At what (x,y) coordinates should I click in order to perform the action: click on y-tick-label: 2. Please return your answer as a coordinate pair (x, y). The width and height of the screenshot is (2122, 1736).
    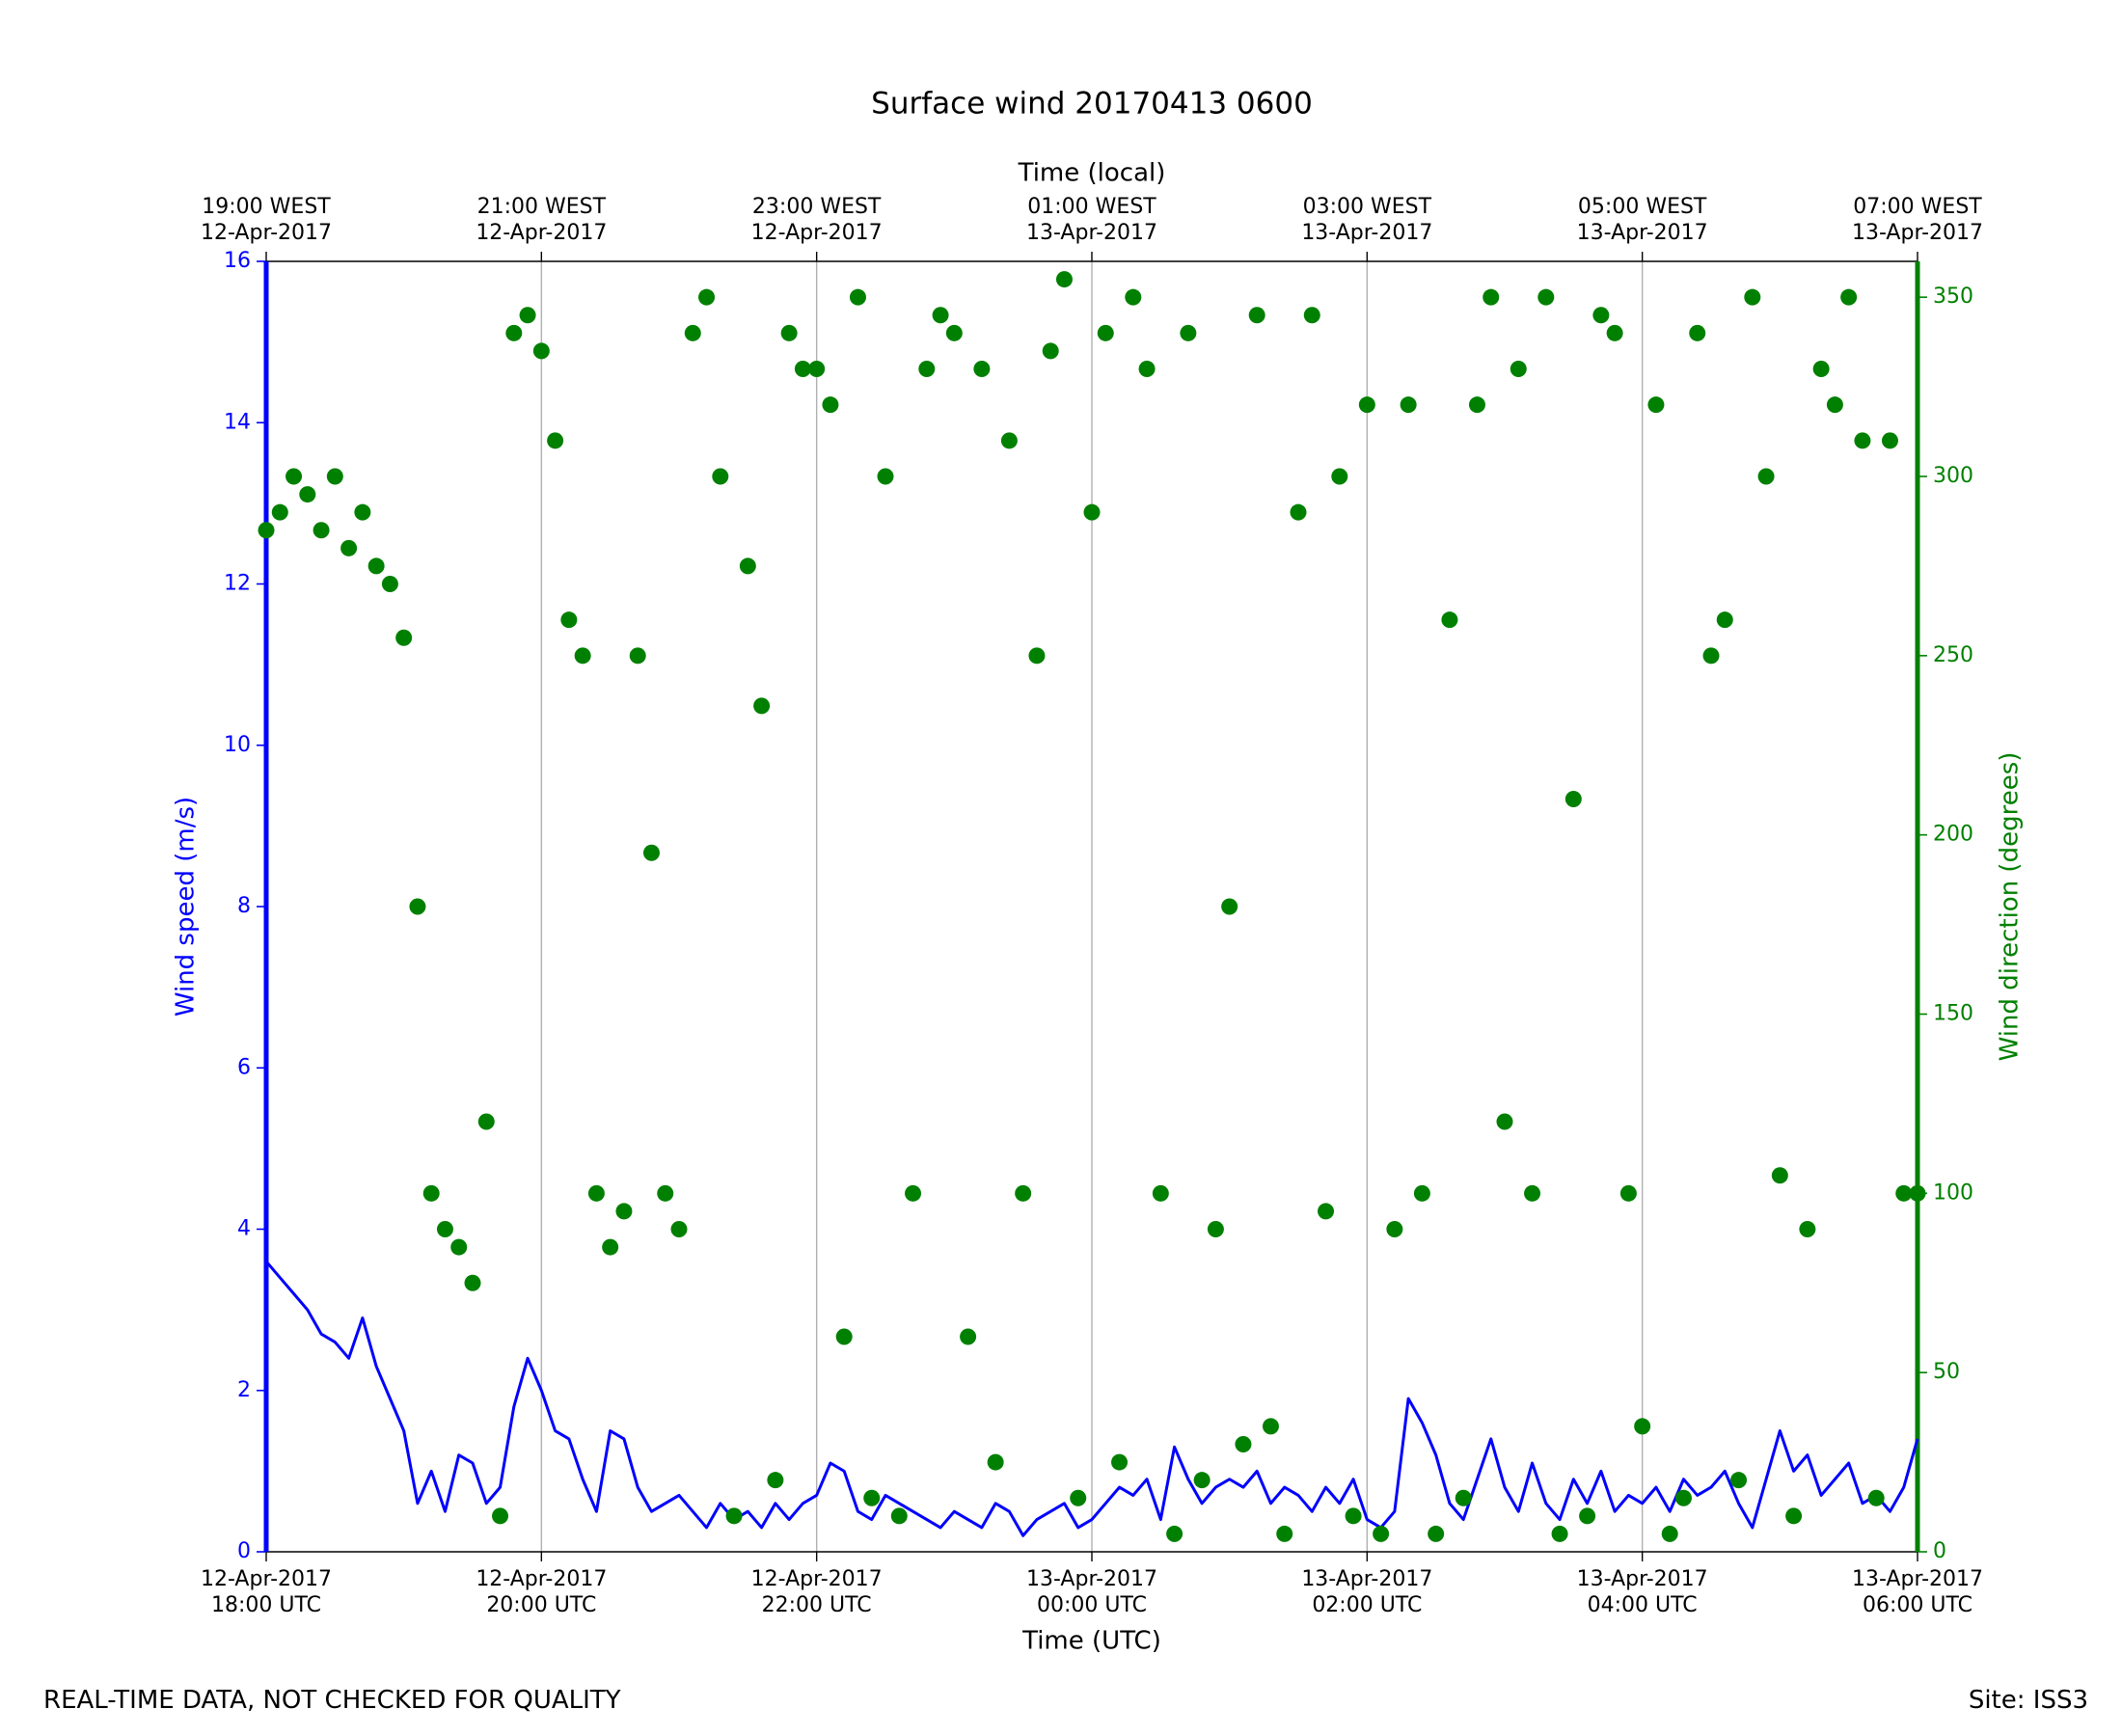
    Looking at the image, I should click on (244, 1390).